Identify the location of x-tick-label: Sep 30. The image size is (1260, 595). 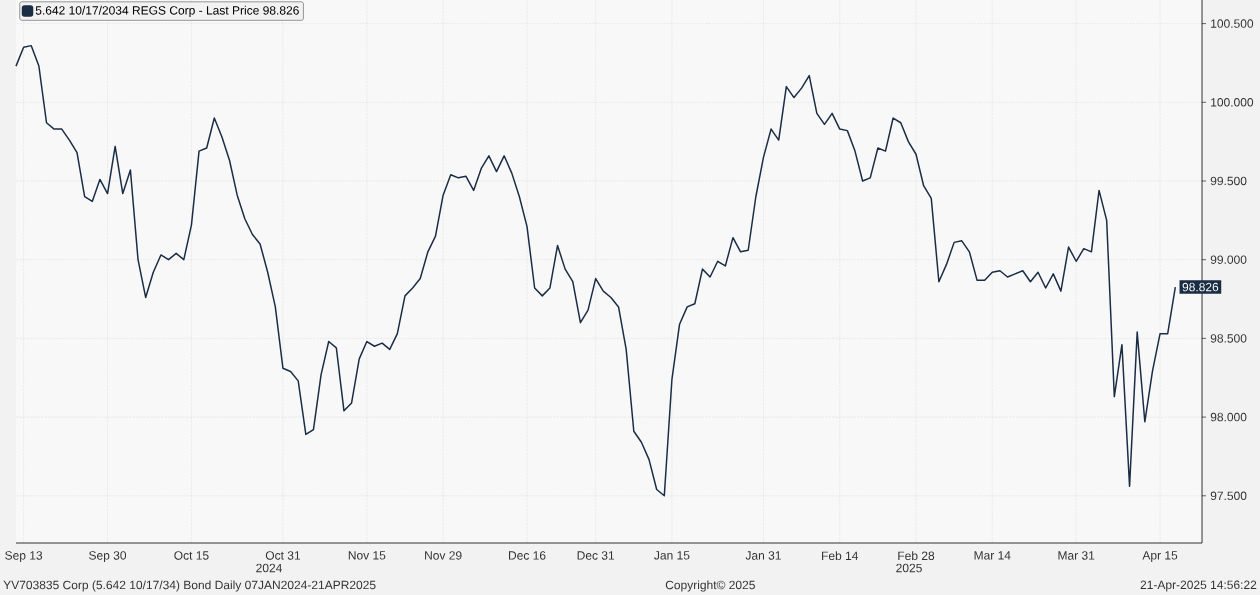
(108, 557).